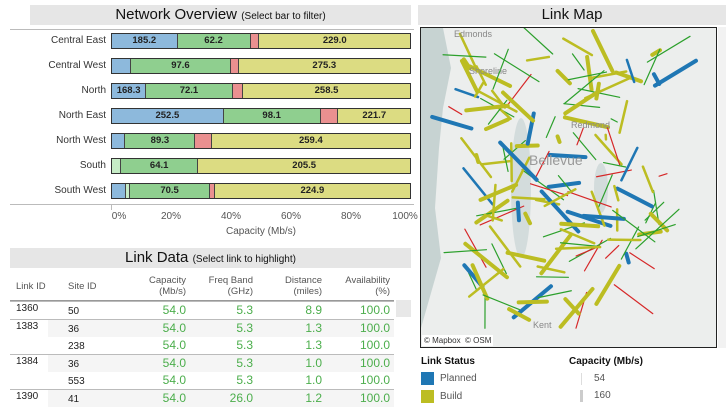 The height and width of the screenshot is (407, 726). Describe the element at coordinates (219, 286) in the screenshot. I see `column-header: Freq Band (GHz)` at that location.